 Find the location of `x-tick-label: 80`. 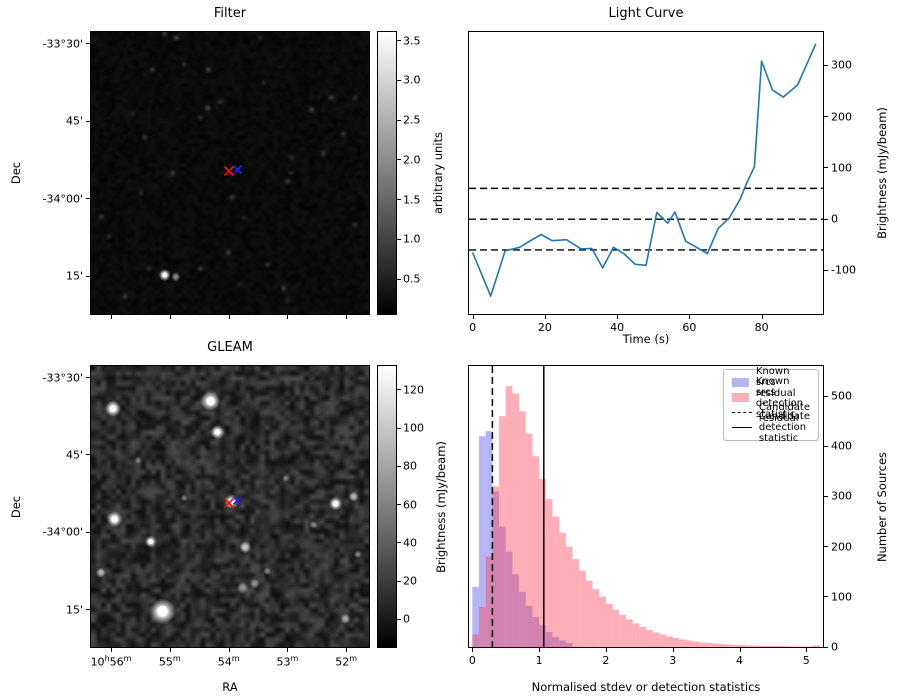

x-tick-label: 80 is located at coordinates (761, 327).